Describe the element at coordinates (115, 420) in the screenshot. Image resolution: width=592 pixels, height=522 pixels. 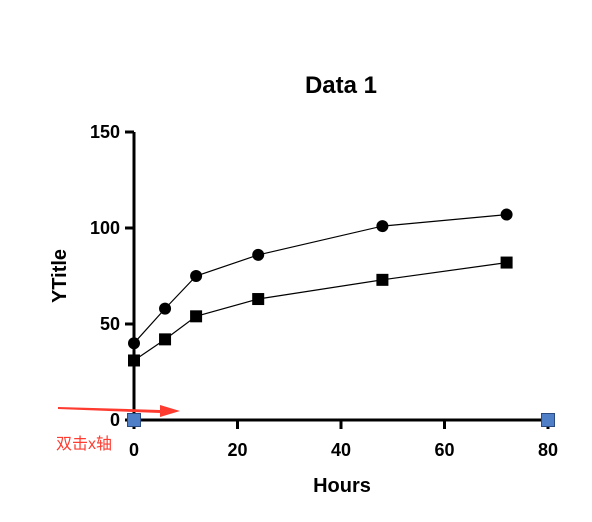
I see `y-tick-label: 0` at that location.